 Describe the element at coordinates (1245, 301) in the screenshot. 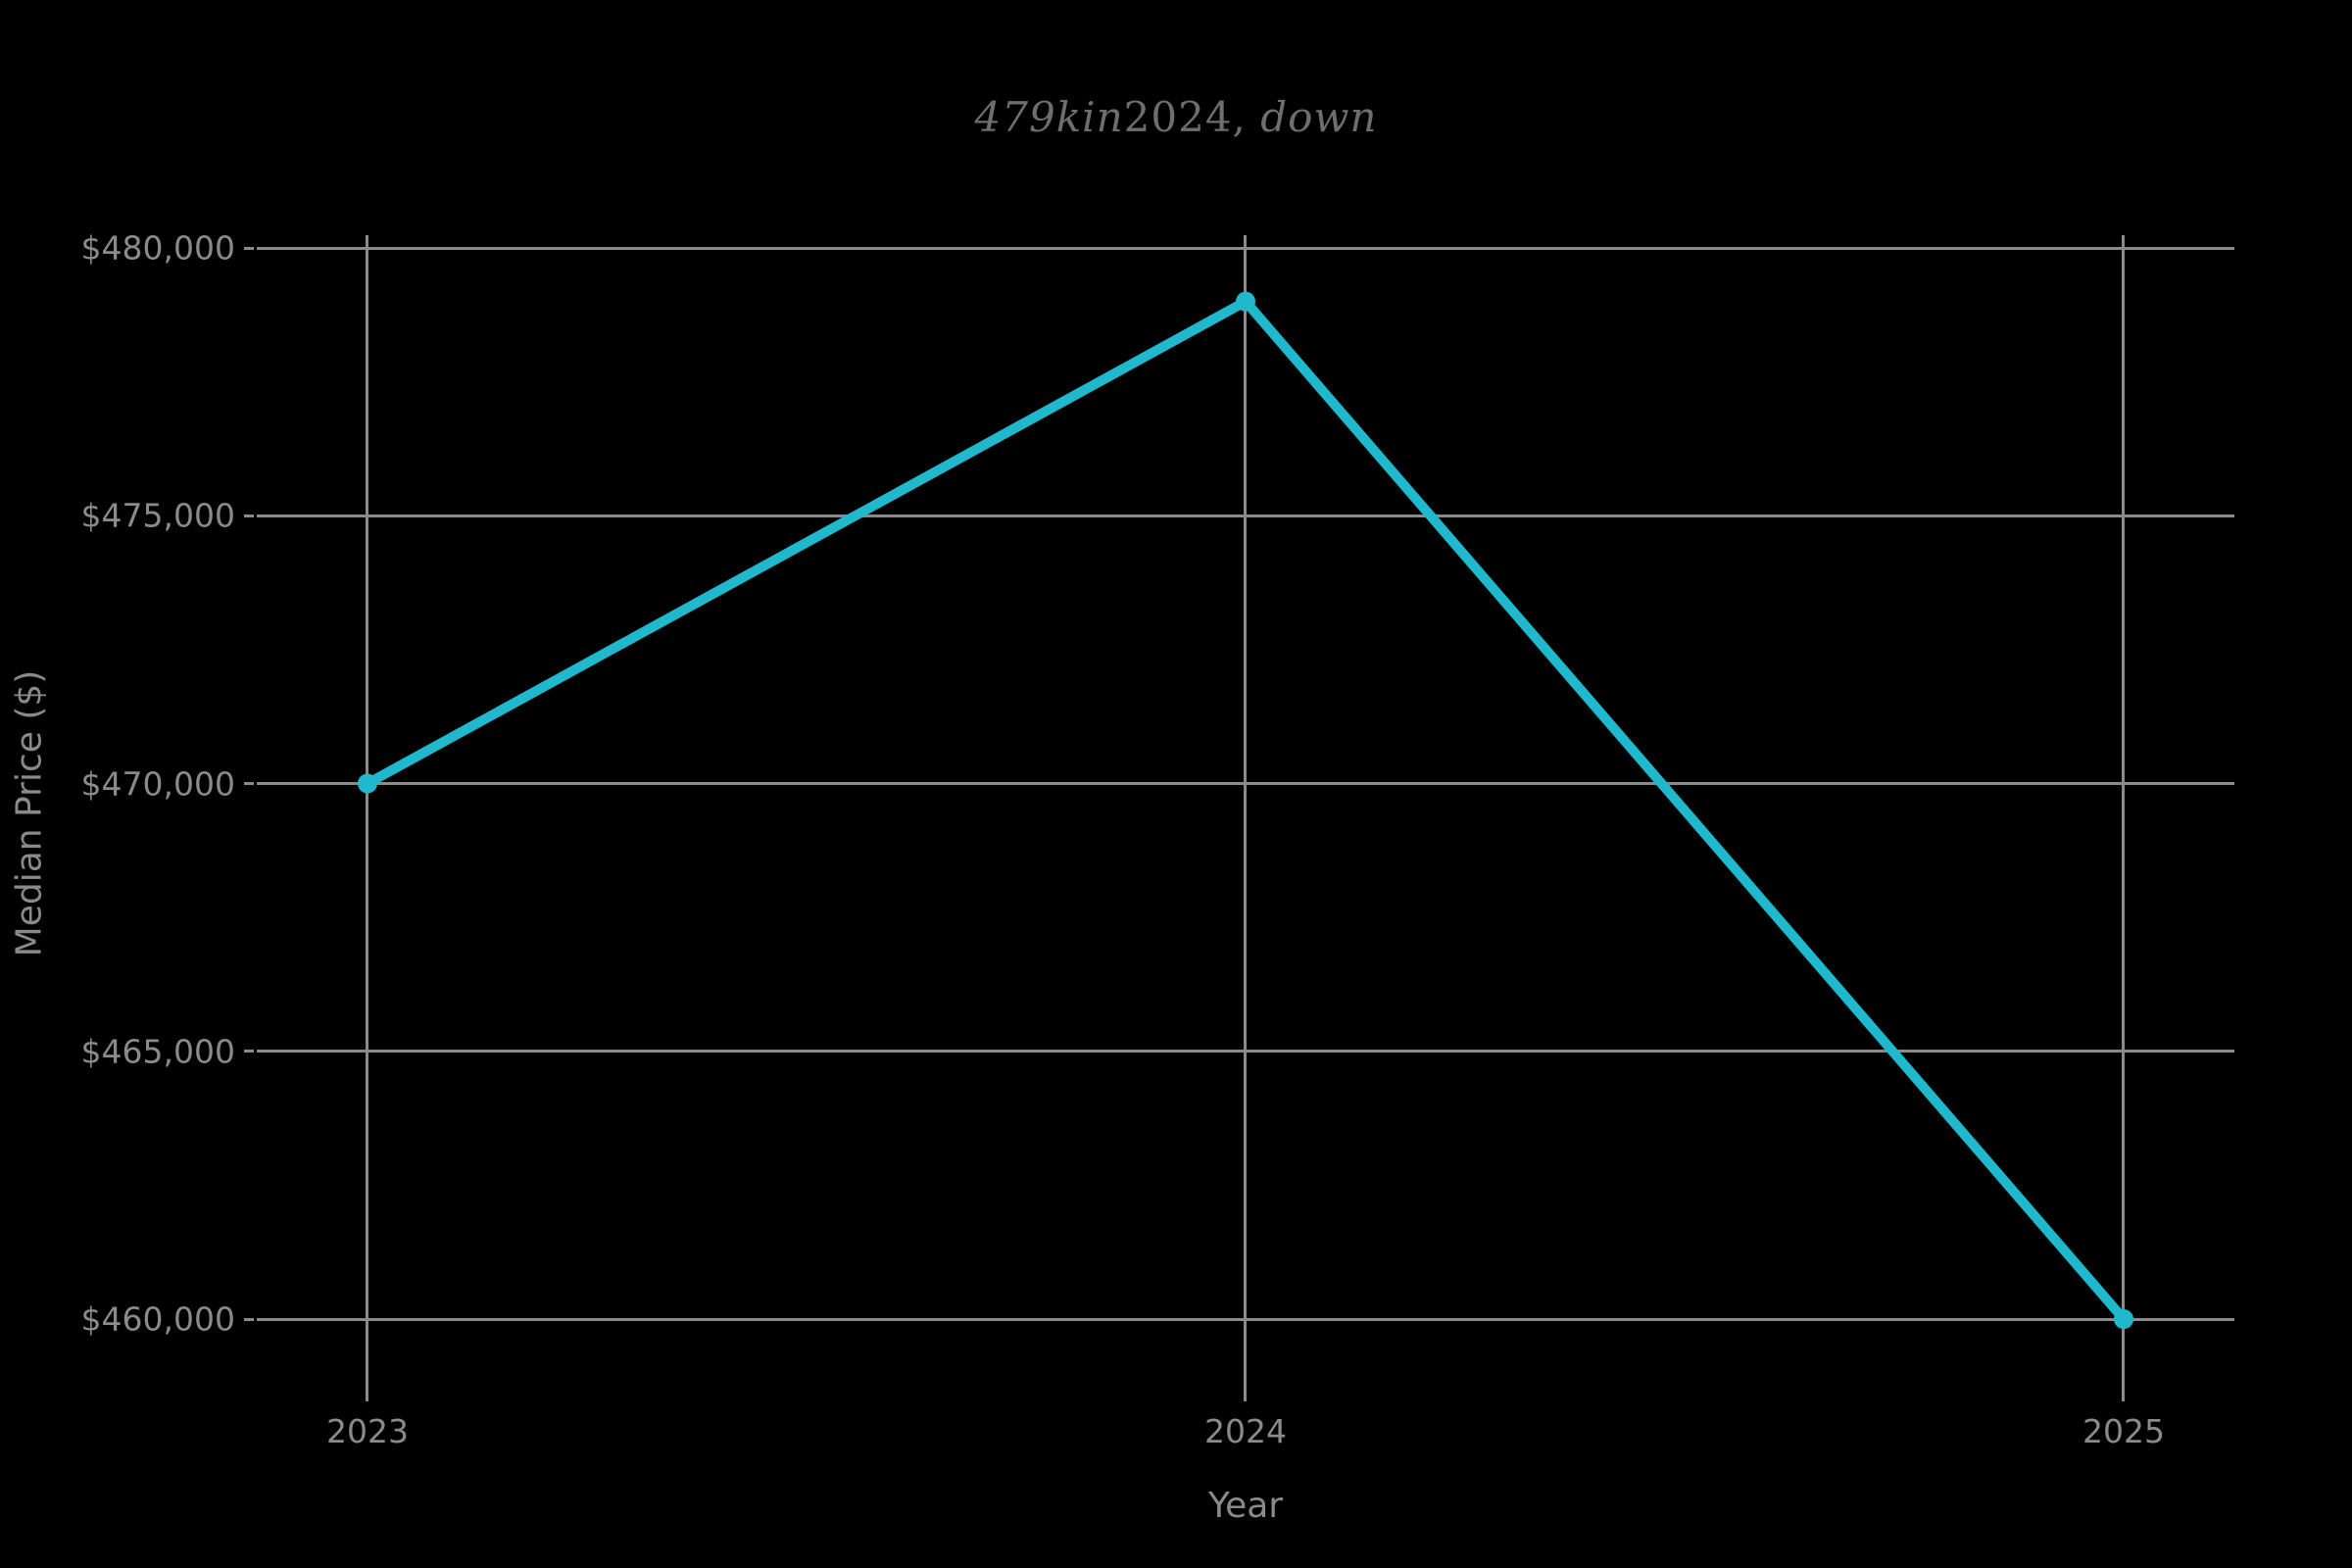

I see `data-point-2024` at that location.